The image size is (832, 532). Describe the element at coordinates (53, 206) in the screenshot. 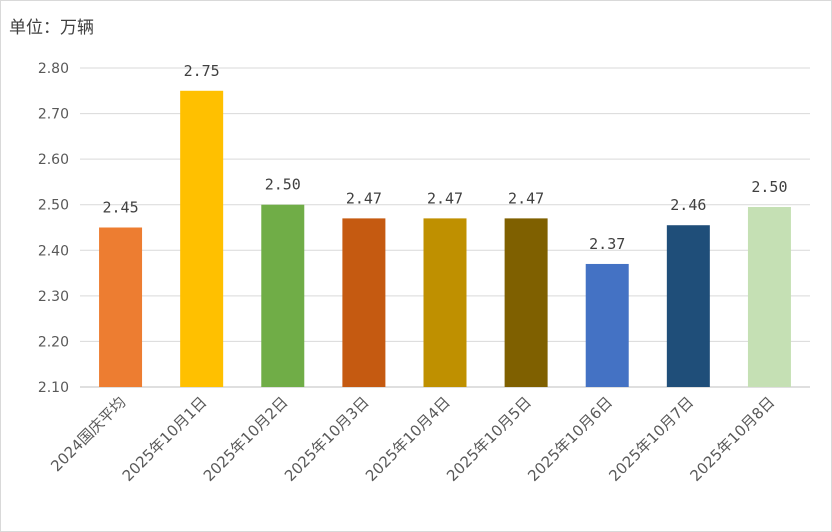

I see `y-tick-label: 2.50` at that location.